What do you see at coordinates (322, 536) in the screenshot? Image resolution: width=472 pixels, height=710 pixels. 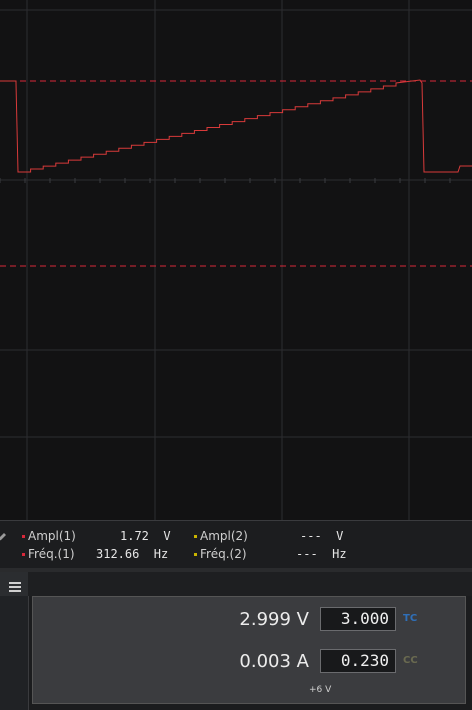 I see `ch2-ampl-value: --- V` at bounding box center [322, 536].